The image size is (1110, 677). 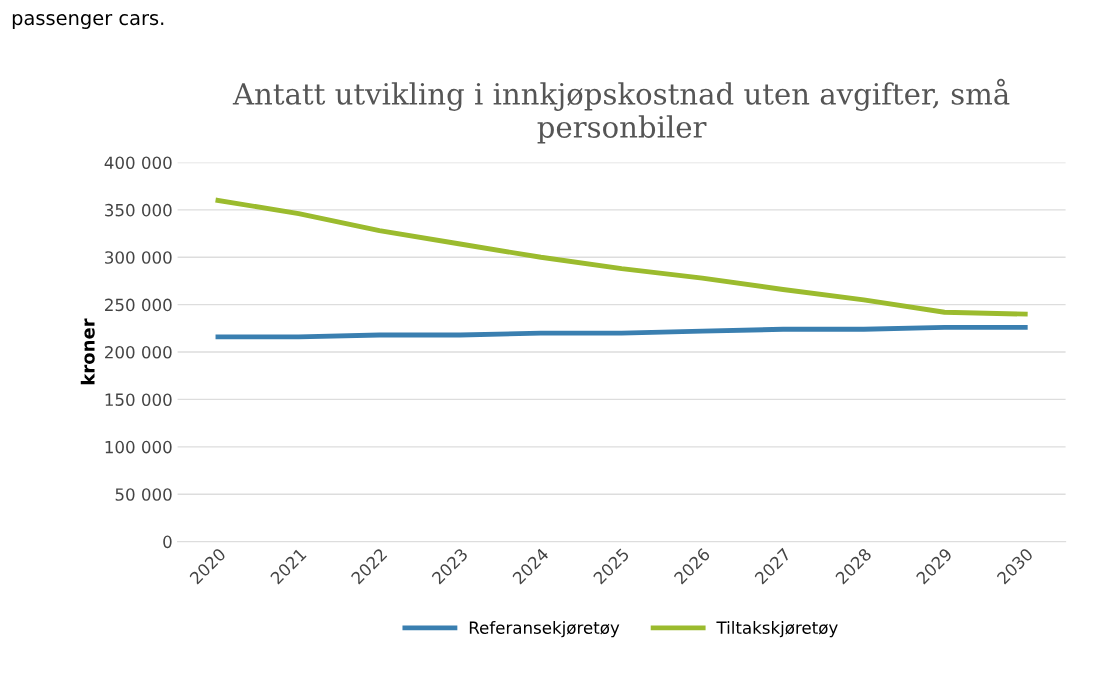 I want to click on y-tick-label: 250 000, so click(x=138, y=305).